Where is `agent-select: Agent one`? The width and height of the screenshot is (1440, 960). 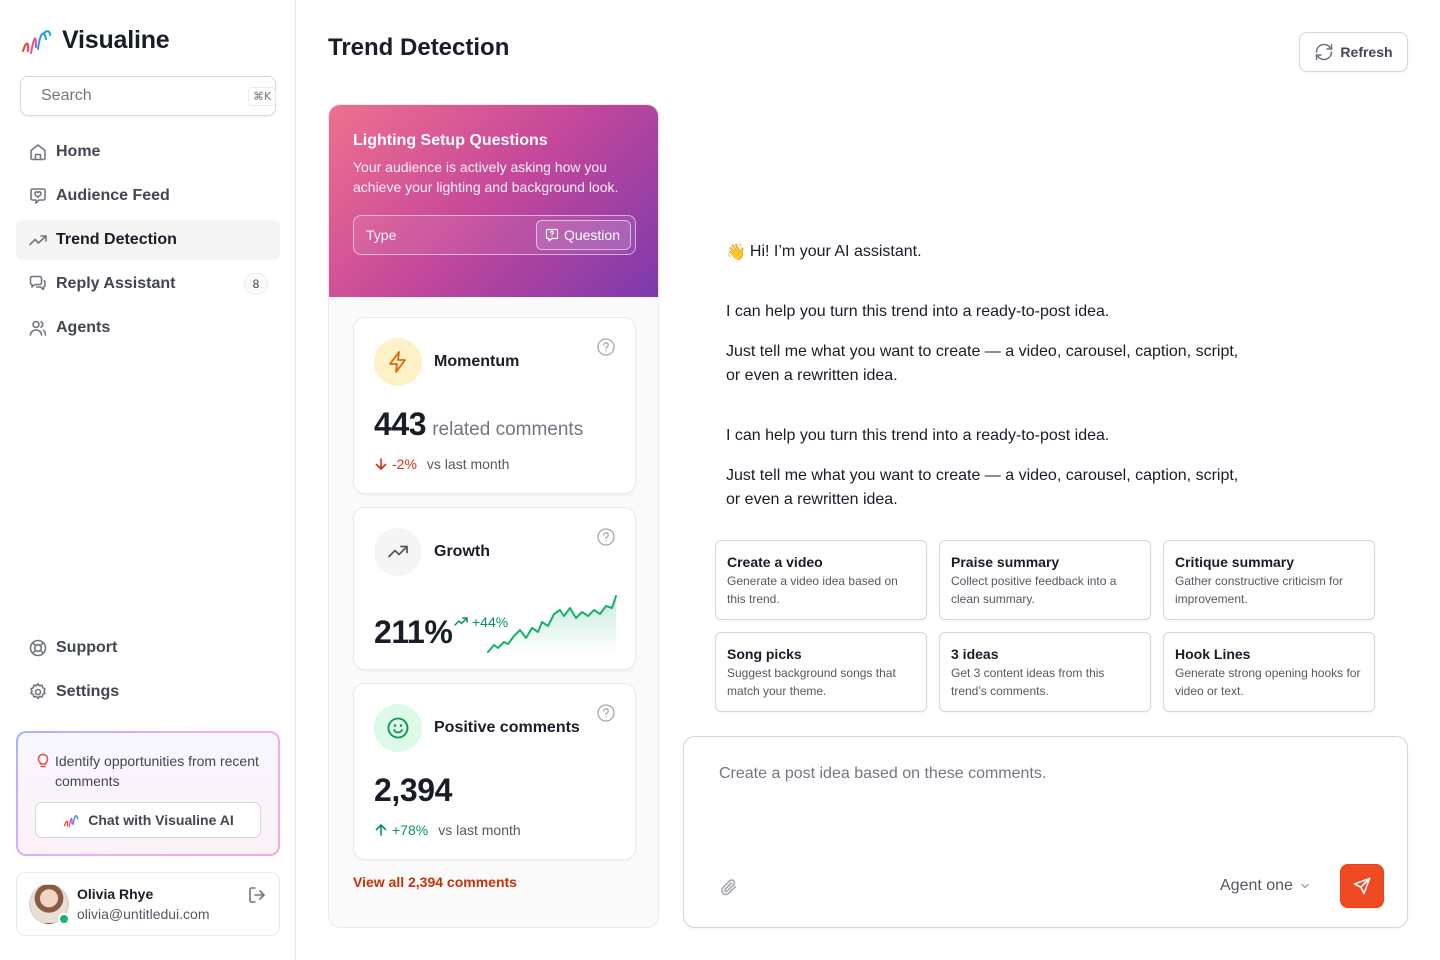
agent-select: Agent one is located at coordinates (1265, 886).